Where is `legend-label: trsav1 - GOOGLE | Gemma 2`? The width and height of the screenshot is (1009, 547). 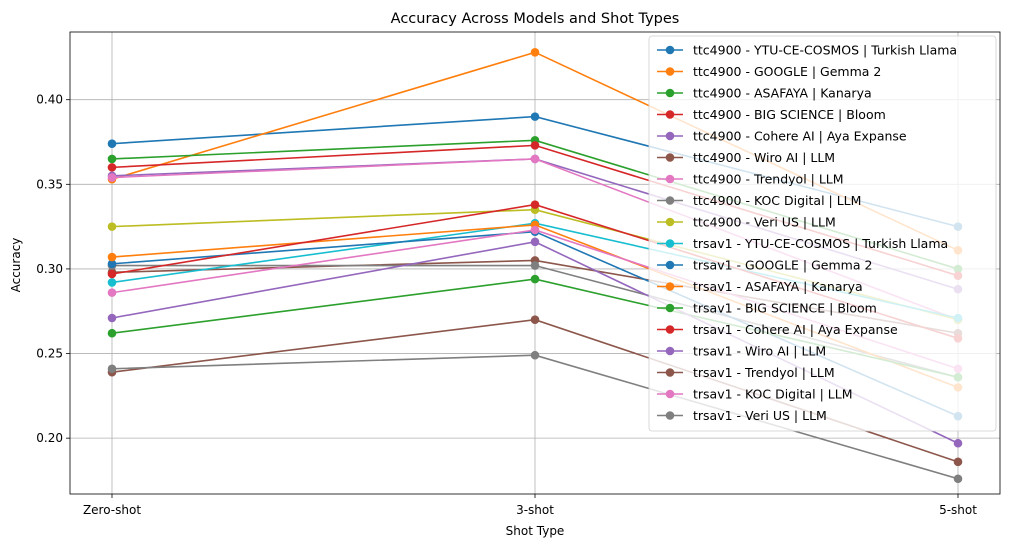 legend-label: trsav1 - GOOGLE | Gemma 2 is located at coordinates (782, 265).